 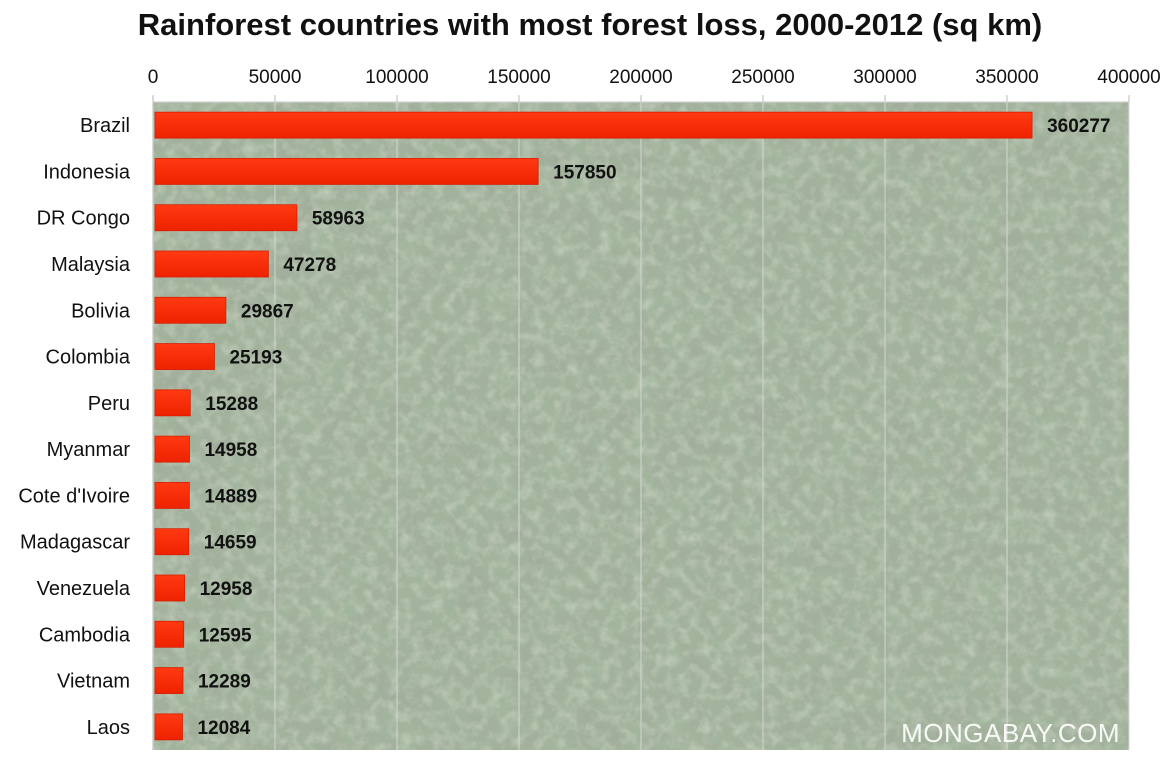 I want to click on category-label: Colombia, so click(x=88, y=358).